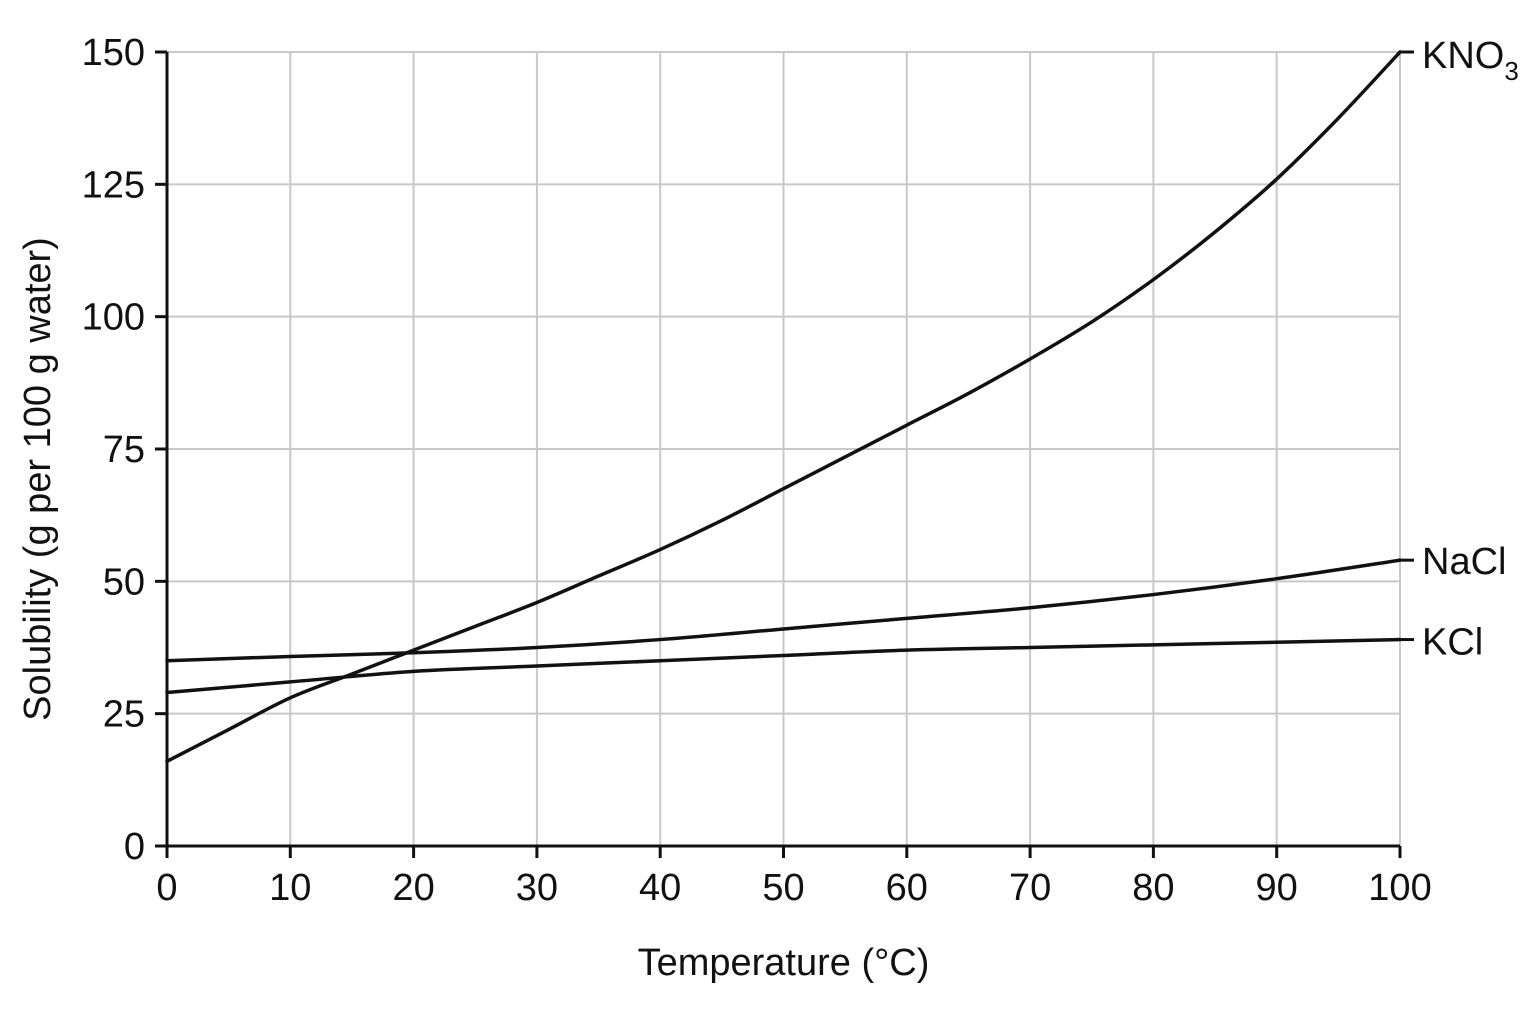  Describe the element at coordinates (113, 185) in the screenshot. I see `y-tick-label: 125` at that location.